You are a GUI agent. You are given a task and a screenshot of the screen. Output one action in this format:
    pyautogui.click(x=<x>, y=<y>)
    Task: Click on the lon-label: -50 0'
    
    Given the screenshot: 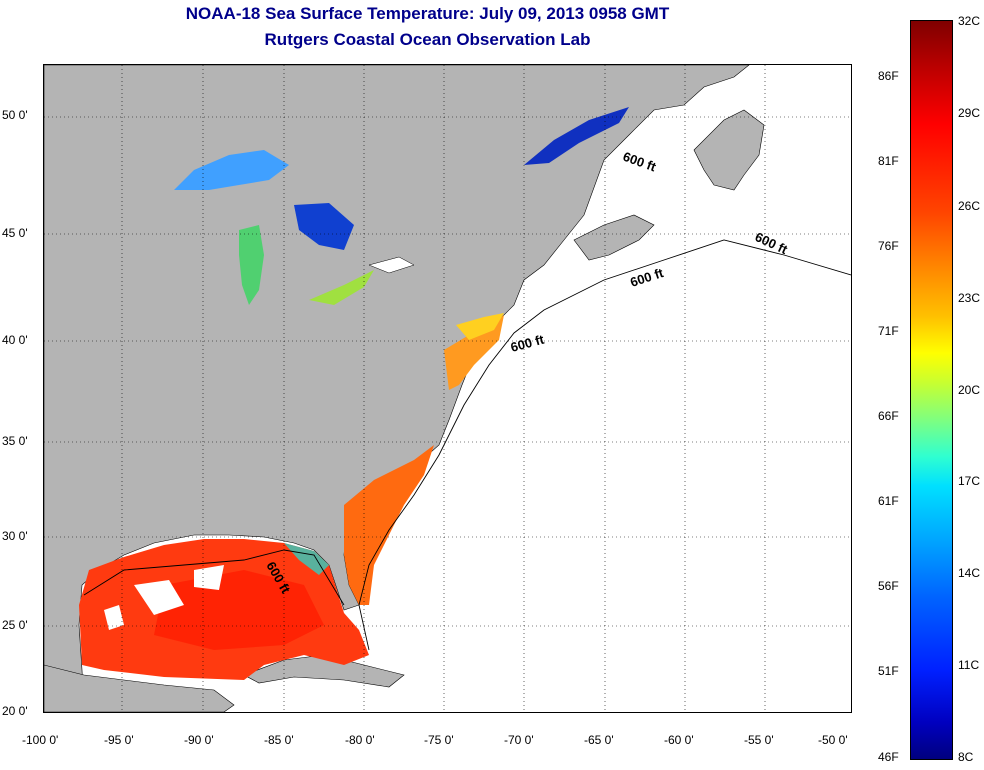 What is the action you would take?
    pyautogui.click(x=833, y=740)
    